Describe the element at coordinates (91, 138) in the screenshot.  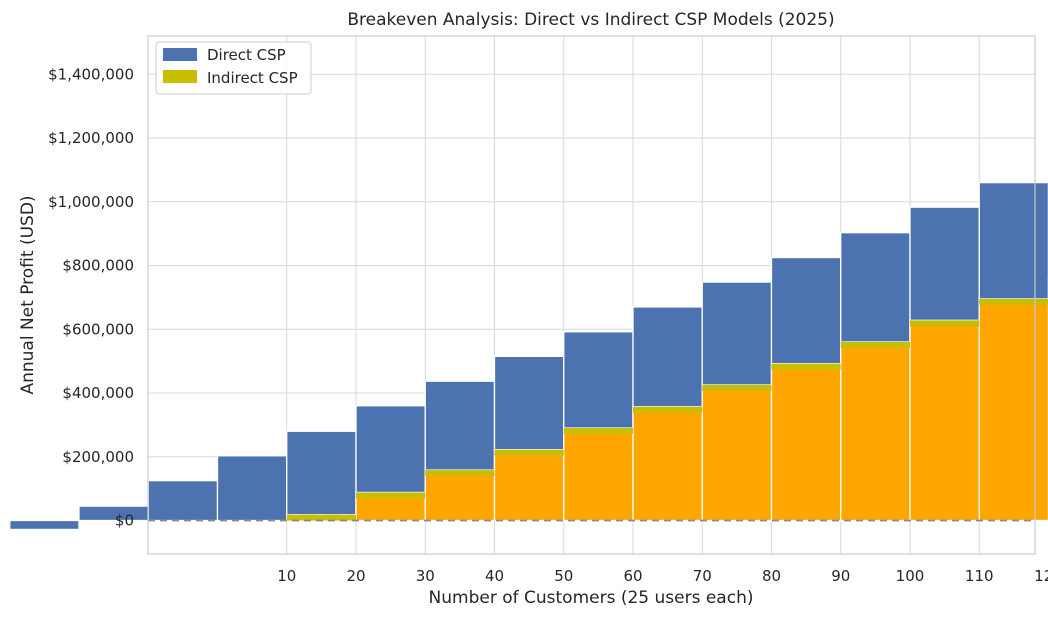
I see `y-tick-label: $1,200,000` at that location.